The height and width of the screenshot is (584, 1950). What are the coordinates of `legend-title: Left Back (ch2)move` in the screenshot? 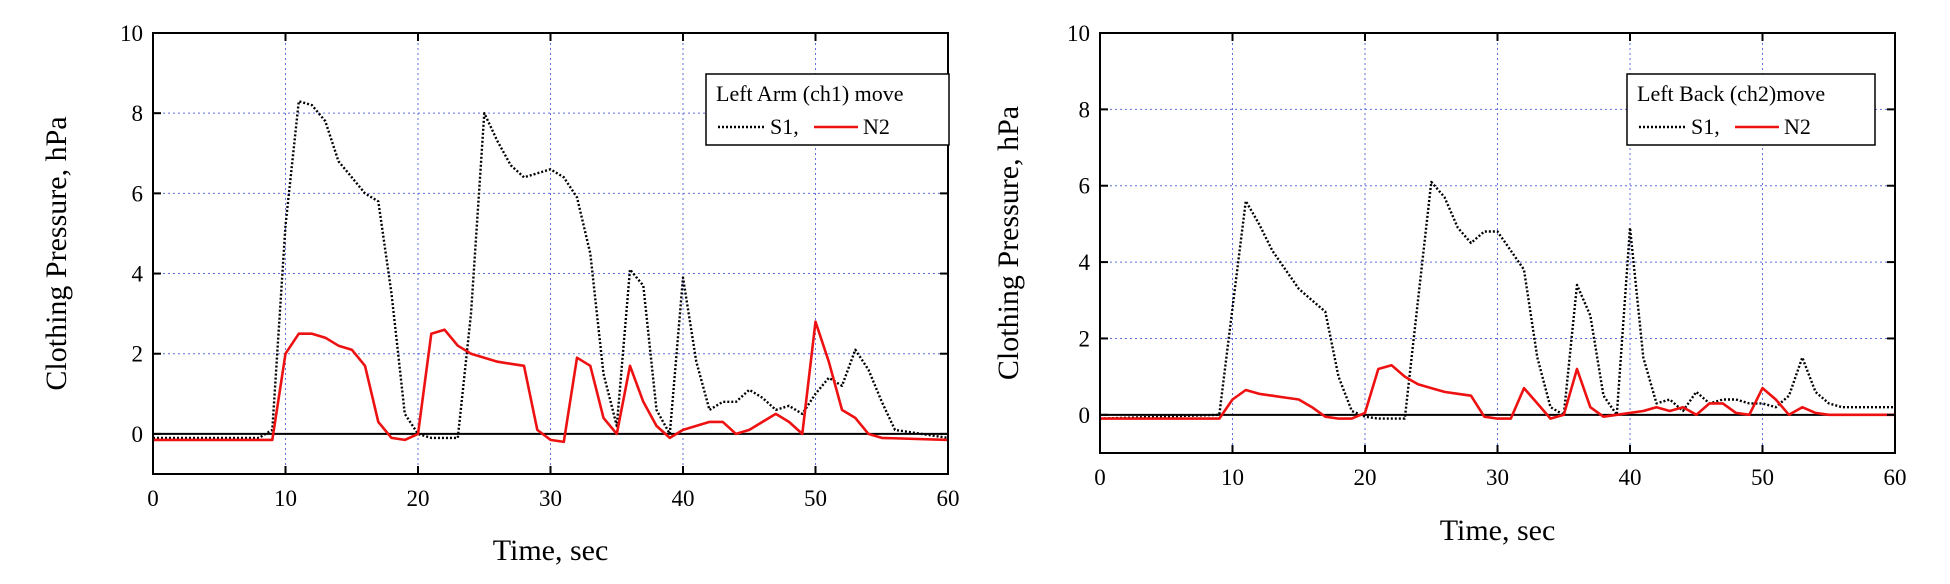 It's located at (1731, 93).